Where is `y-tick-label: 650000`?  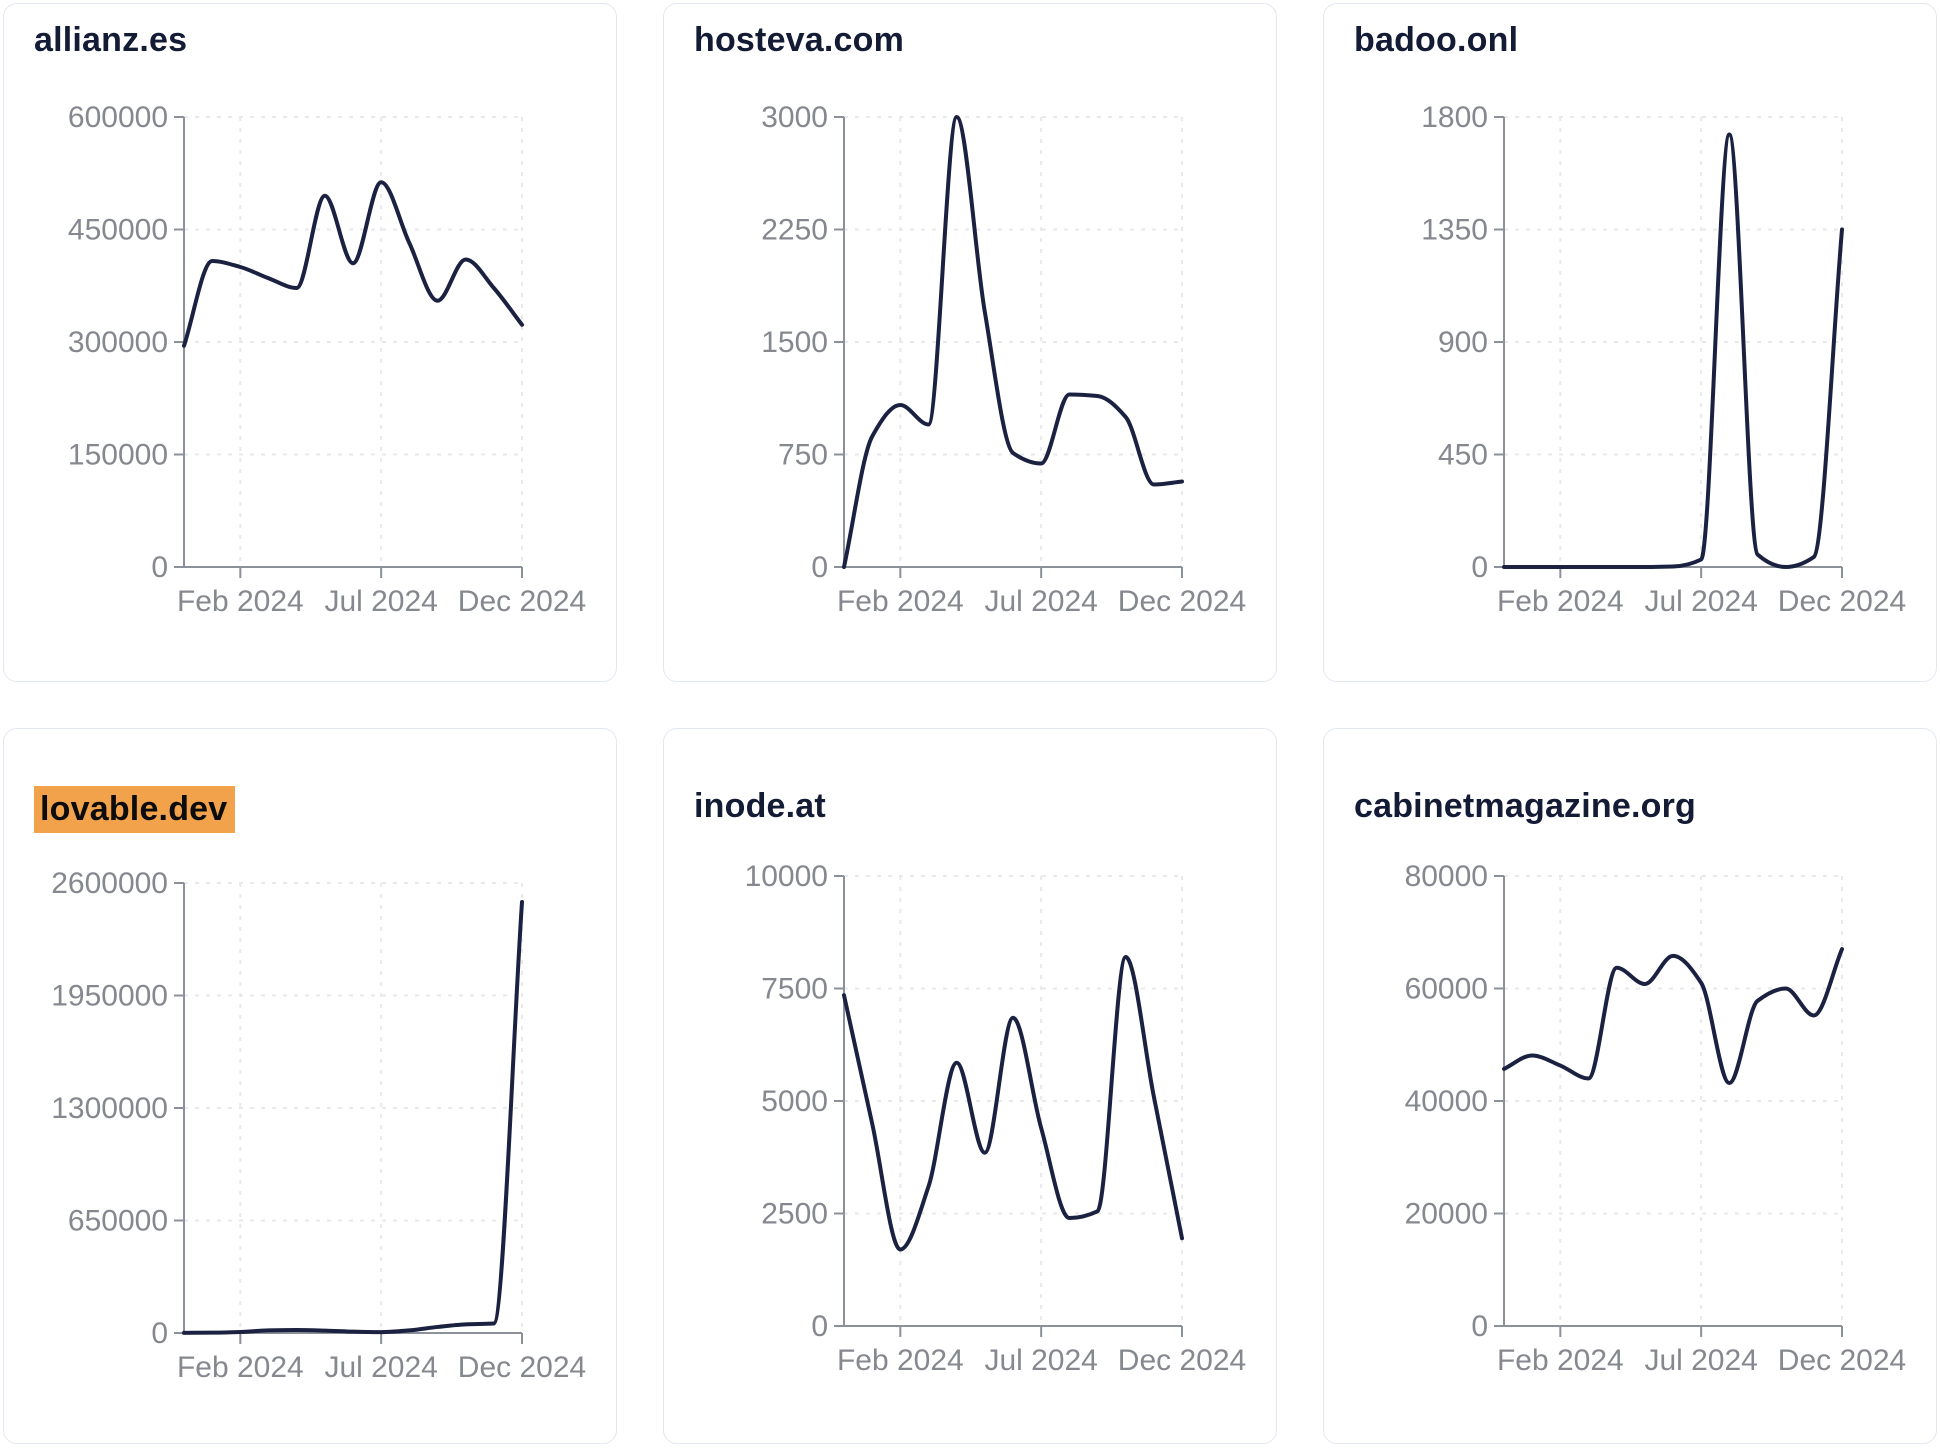
y-tick-label: 650000 is located at coordinates (118, 1221).